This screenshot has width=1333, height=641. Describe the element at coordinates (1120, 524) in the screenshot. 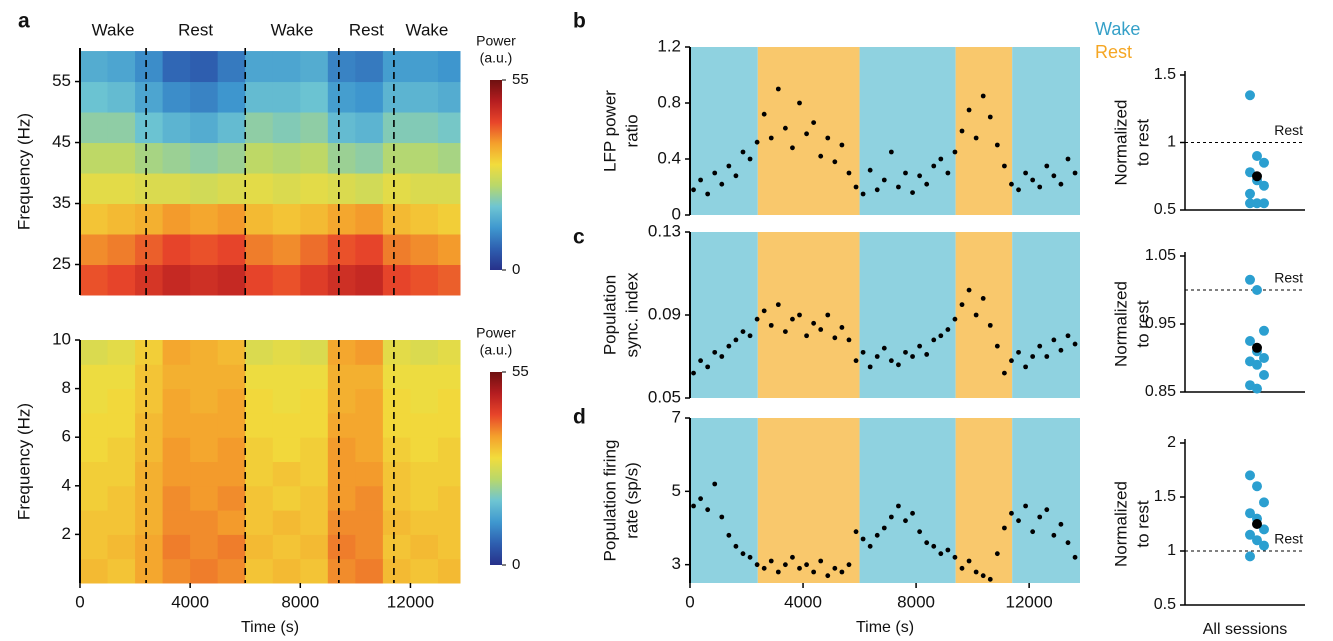

I see `y-axis-label: Normalized` at that location.